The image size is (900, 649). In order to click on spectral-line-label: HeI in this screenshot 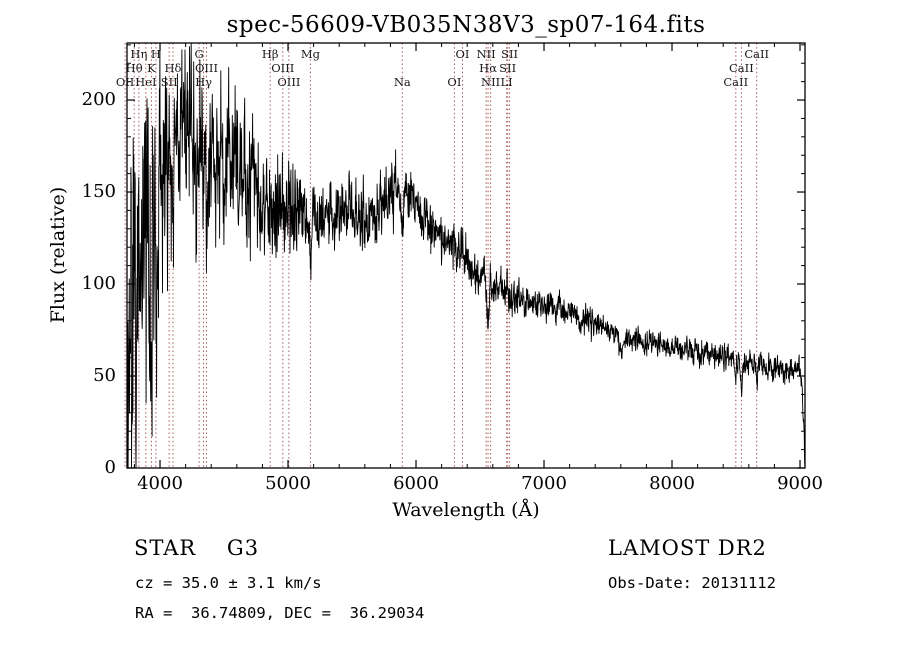, I will do `click(146, 82)`.